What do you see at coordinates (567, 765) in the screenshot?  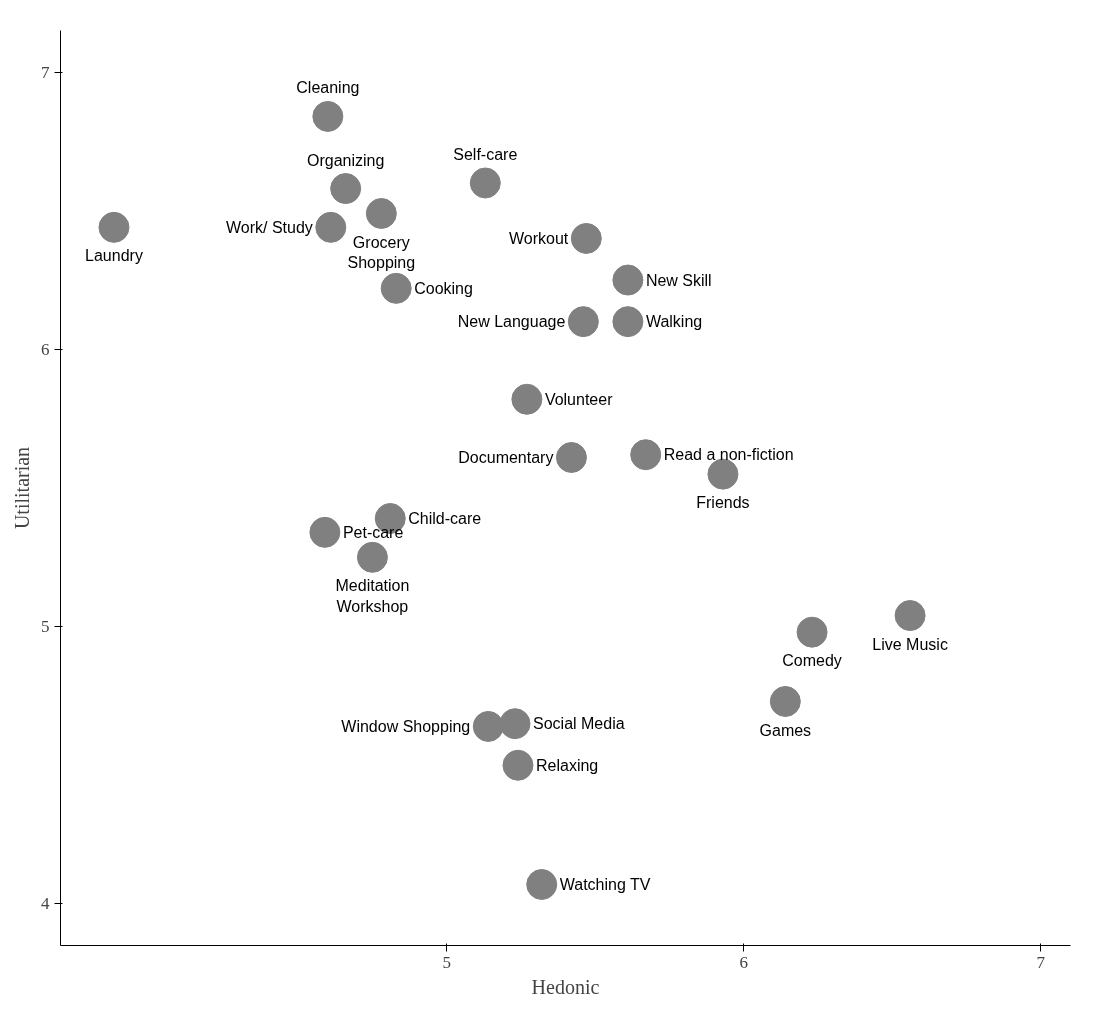 I see `annotation: Relaxing` at bounding box center [567, 765].